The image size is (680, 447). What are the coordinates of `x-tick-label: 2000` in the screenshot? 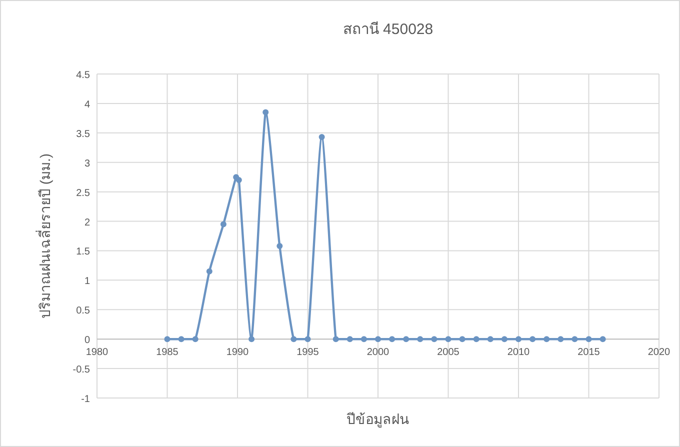 It's located at (378, 352).